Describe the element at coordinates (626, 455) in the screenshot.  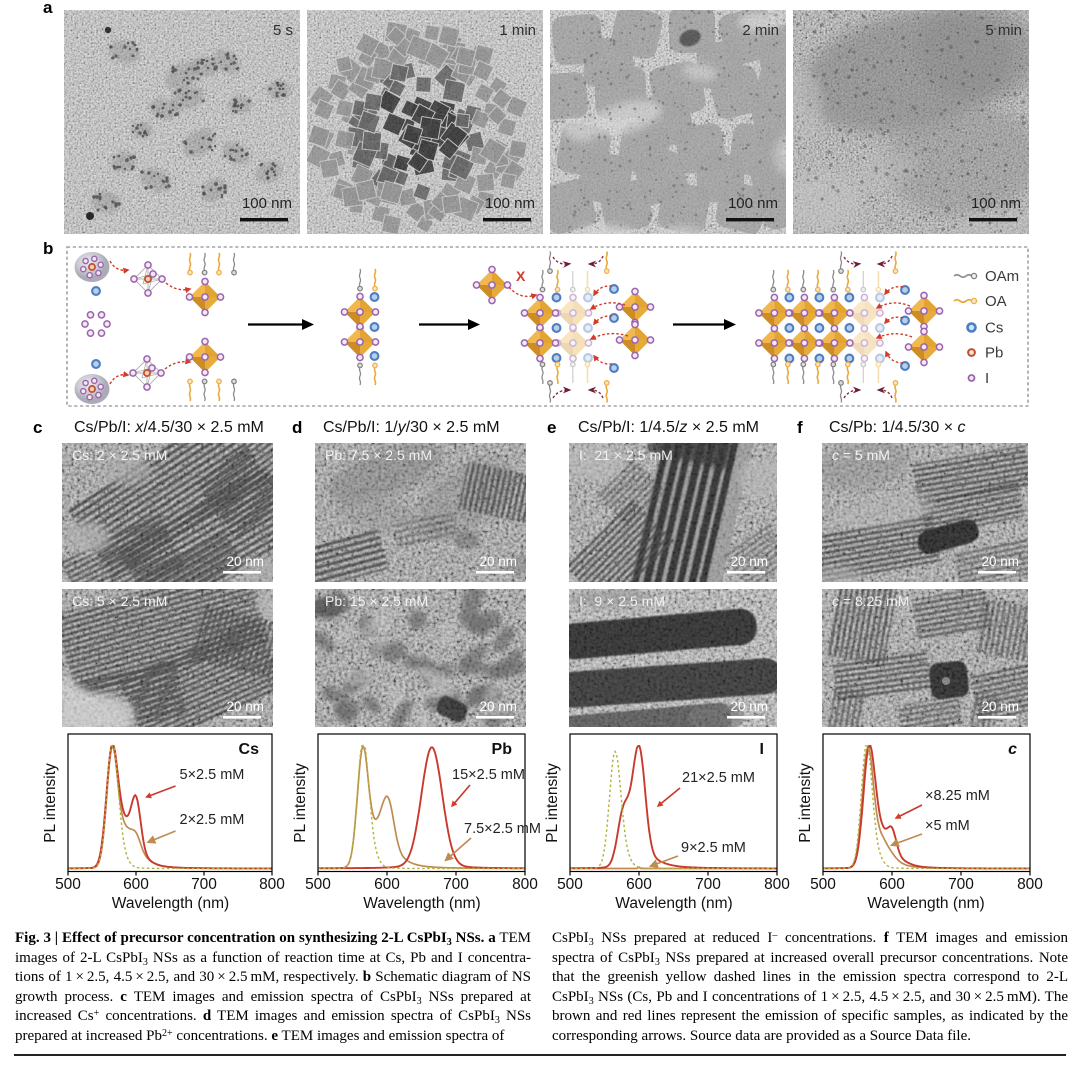
I see `svg-text: I: 21 × 2.5 mM` at that location.